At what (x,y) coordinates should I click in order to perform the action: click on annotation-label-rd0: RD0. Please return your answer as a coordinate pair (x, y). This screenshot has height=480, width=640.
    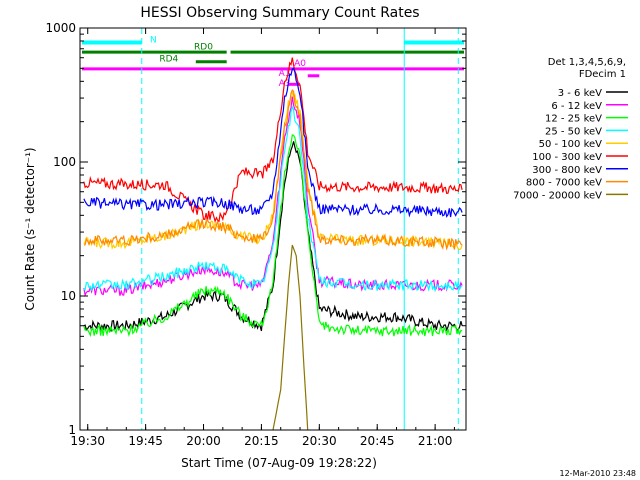
    Looking at the image, I should click on (203, 48).